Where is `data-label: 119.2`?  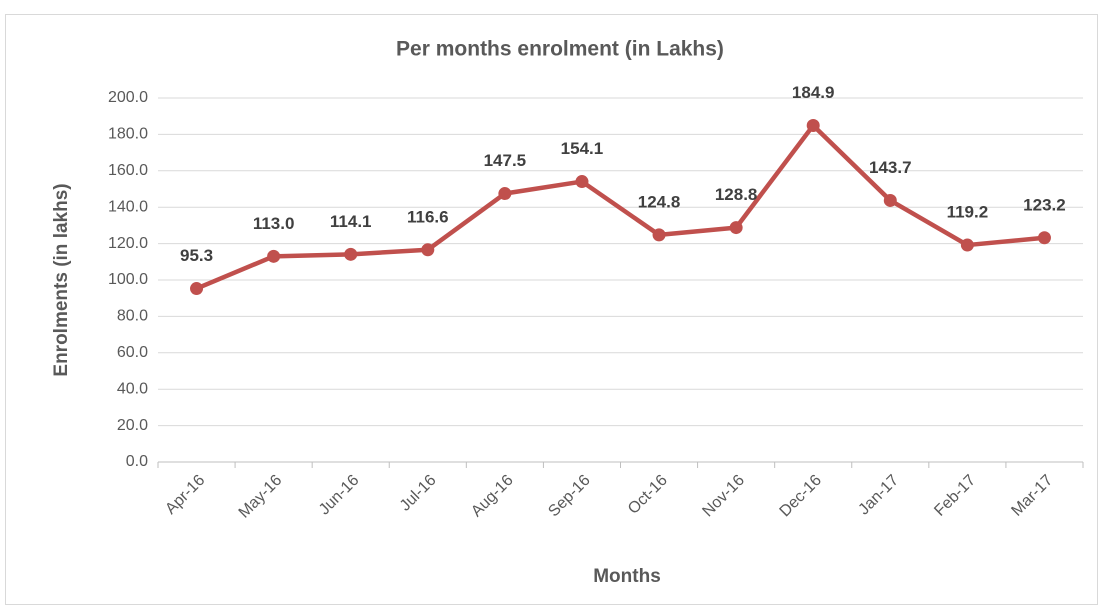 data-label: 119.2 is located at coordinates (968, 212).